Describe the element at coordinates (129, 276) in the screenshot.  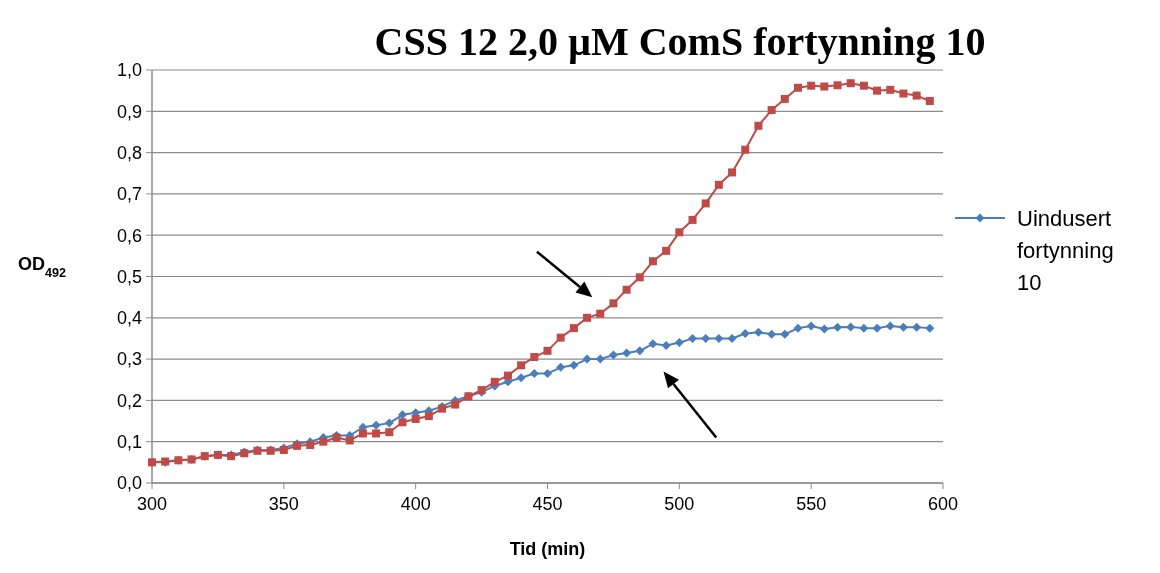
I see `y-tick-label: 0,5` at that location.